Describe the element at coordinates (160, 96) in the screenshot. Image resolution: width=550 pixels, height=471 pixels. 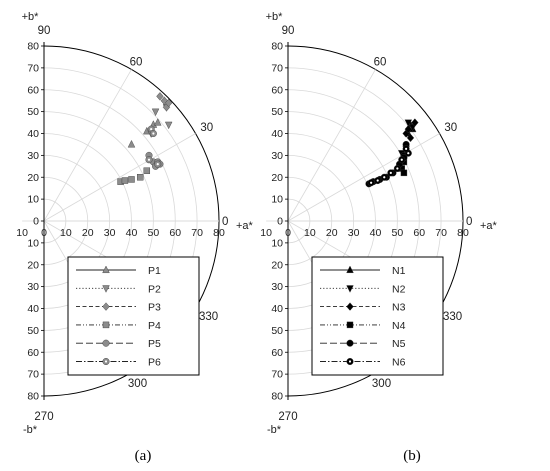
I see `data-point-p3` at that location.